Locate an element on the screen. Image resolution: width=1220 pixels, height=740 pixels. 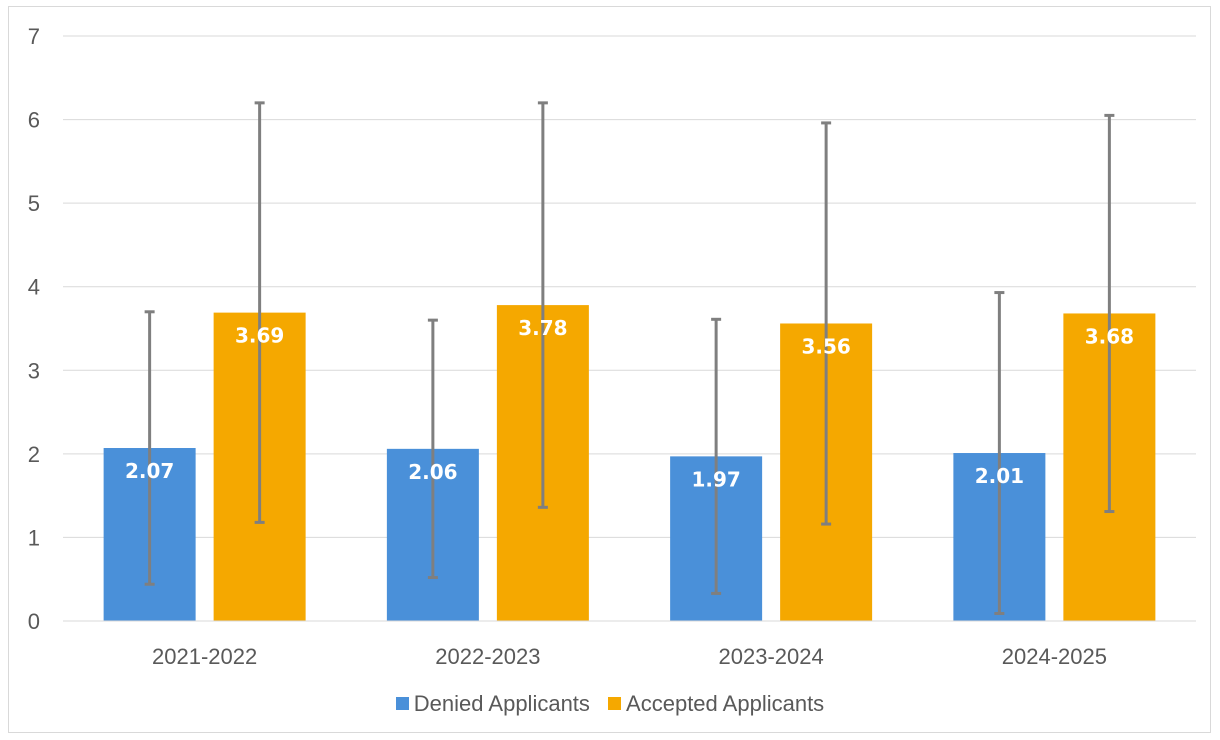
y-tick-label-0: 0 is located at coordinates (34, 621).